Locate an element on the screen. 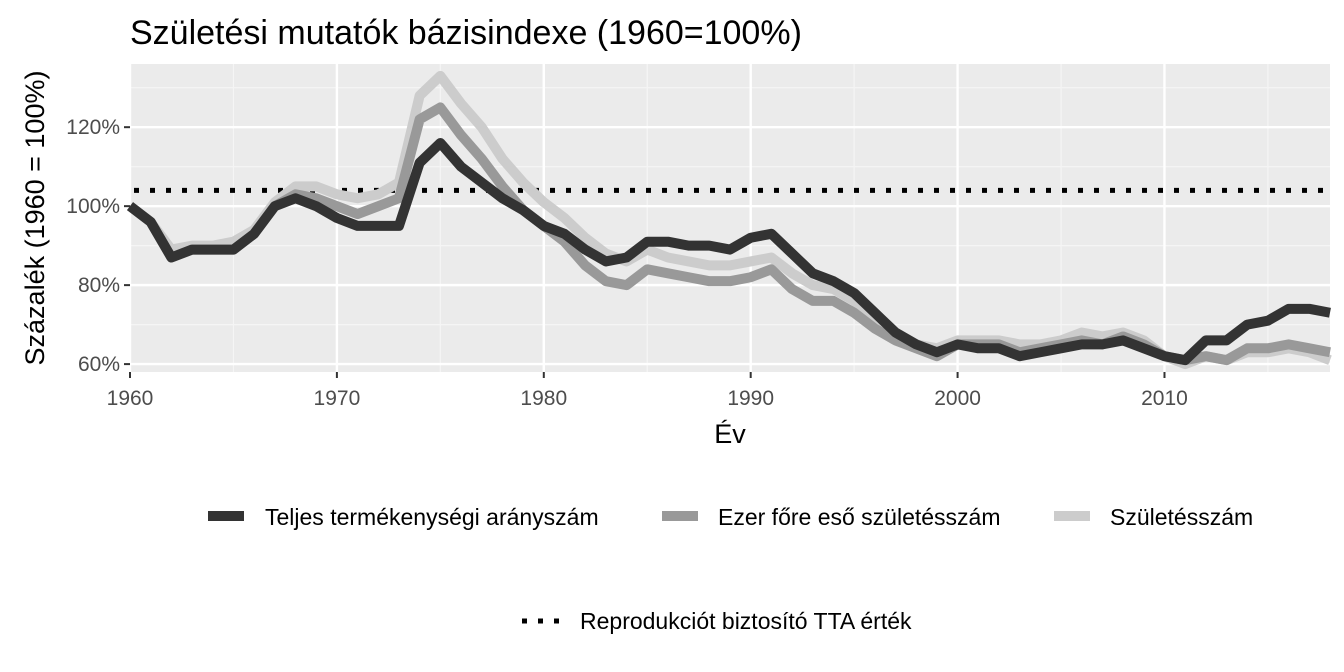 The height and width of the screenshot is (672, 1344). x-tick-label: 2010 is located at coordinates (1164, 398).